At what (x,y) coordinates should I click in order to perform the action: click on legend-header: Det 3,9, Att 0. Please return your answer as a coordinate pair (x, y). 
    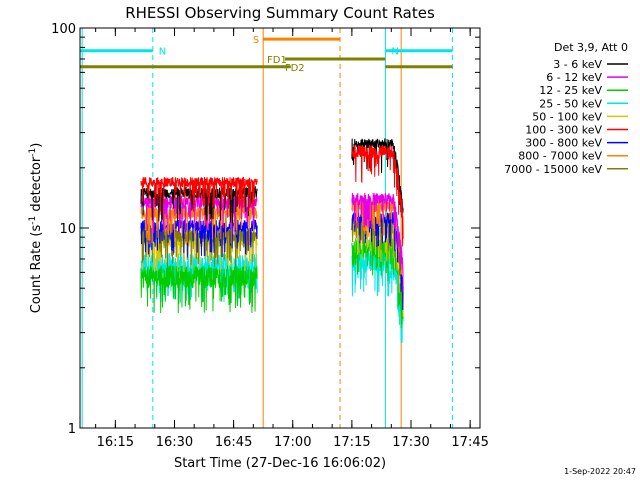
    Looking at the image, I should click on (591, 47).